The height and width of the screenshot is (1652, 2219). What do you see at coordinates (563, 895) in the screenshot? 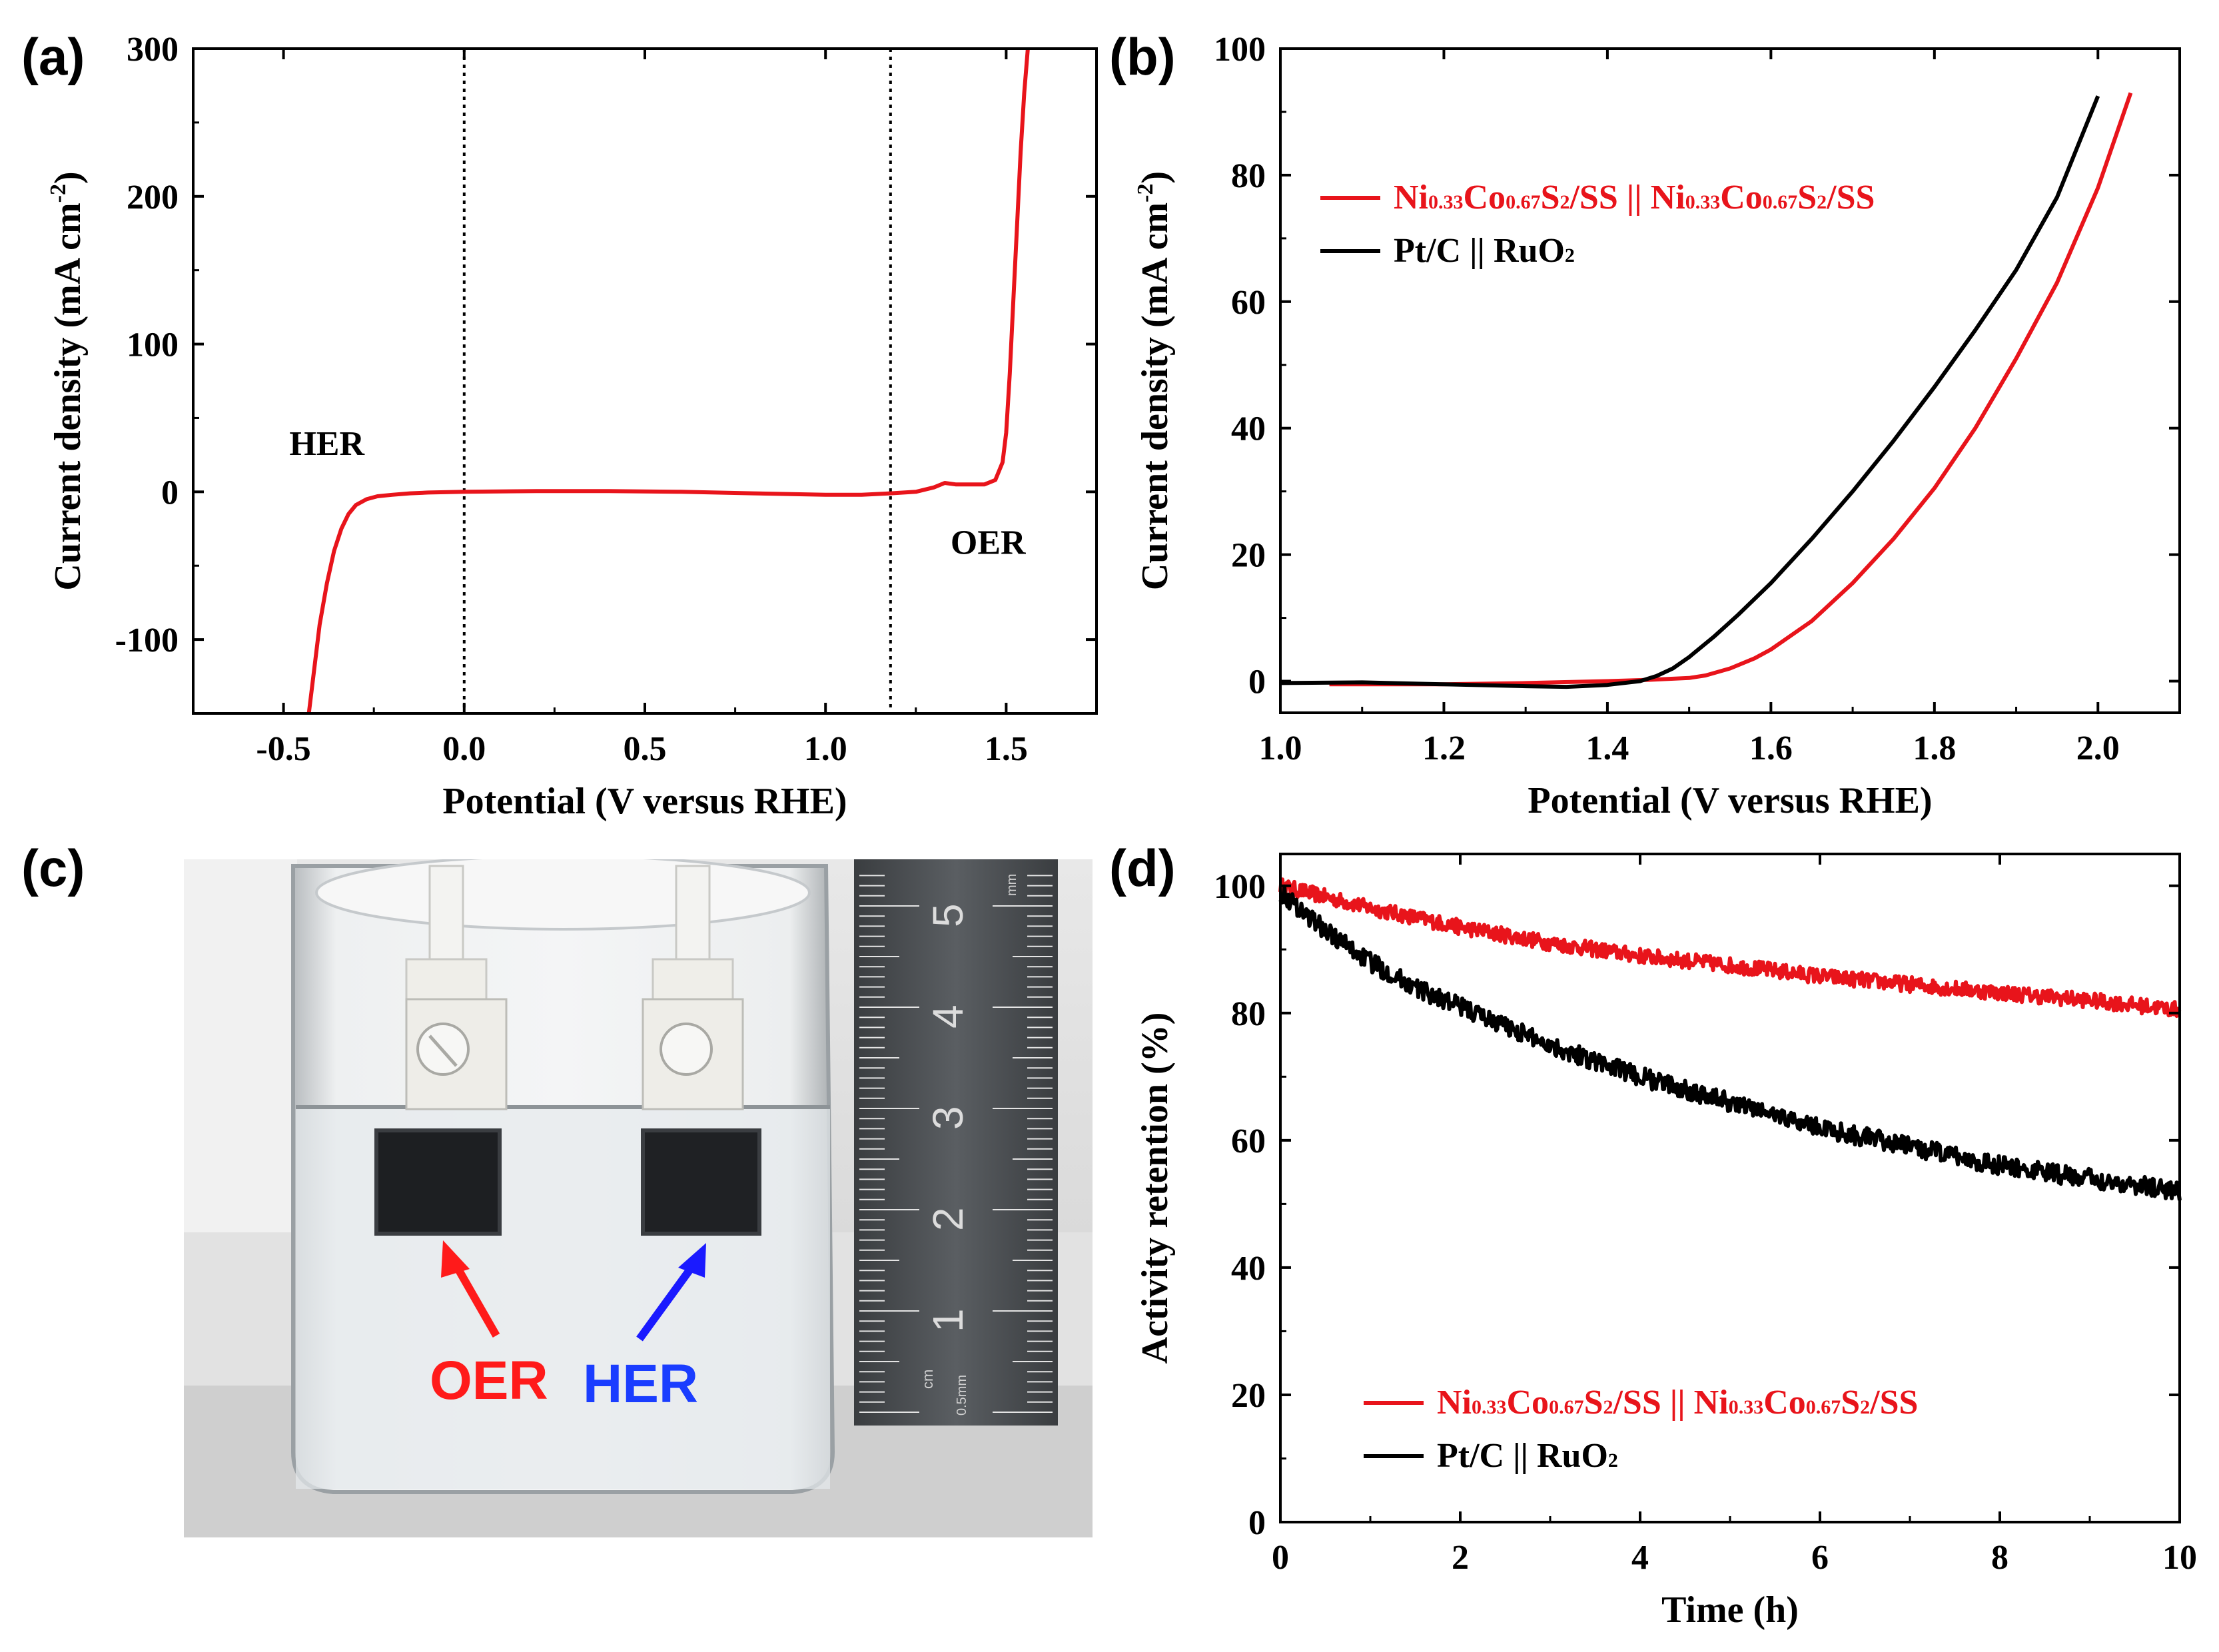
I see `beaker-lid` at bounding box center [563, 895].